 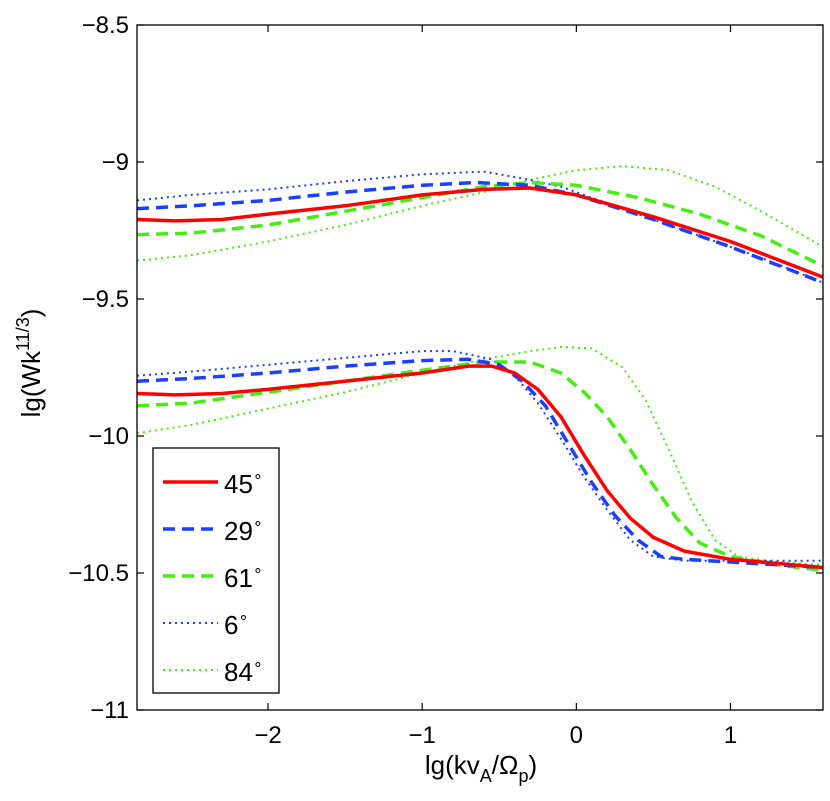 I want to click on x-tick-label: −2, so click(x=267, y=735).